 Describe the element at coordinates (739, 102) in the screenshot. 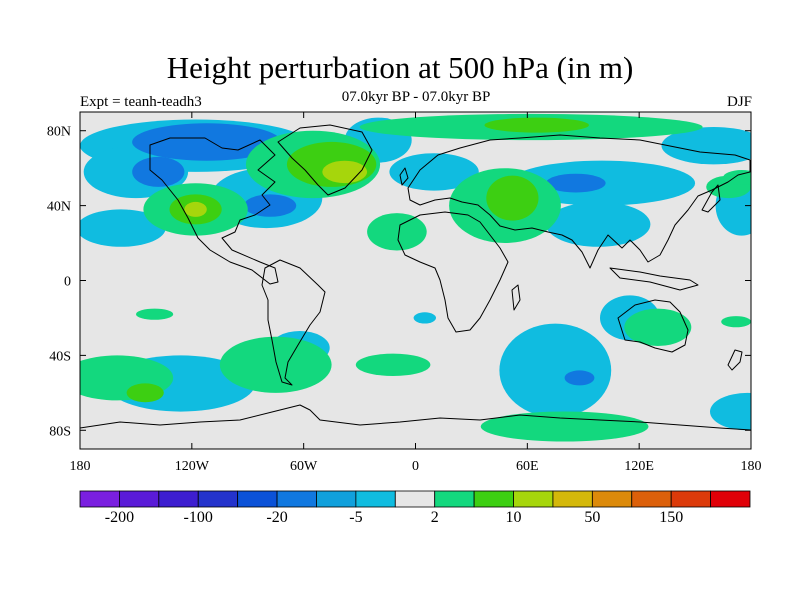

I see `season-label: DJF` at that location.